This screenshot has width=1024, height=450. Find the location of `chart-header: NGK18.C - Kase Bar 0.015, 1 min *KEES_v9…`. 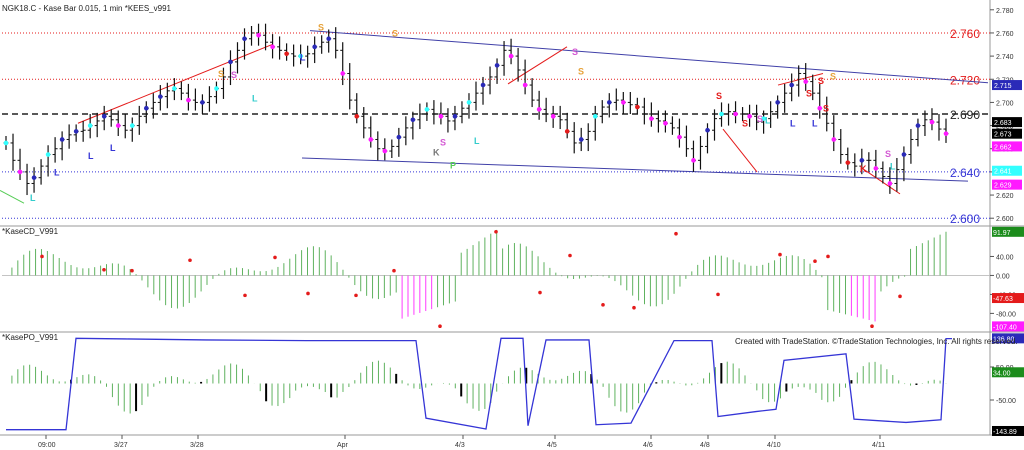

chart-header: NGK18.C - Kase Bar 0.015, 1 min *KEES_v9… is located at coordinates (87, 8).